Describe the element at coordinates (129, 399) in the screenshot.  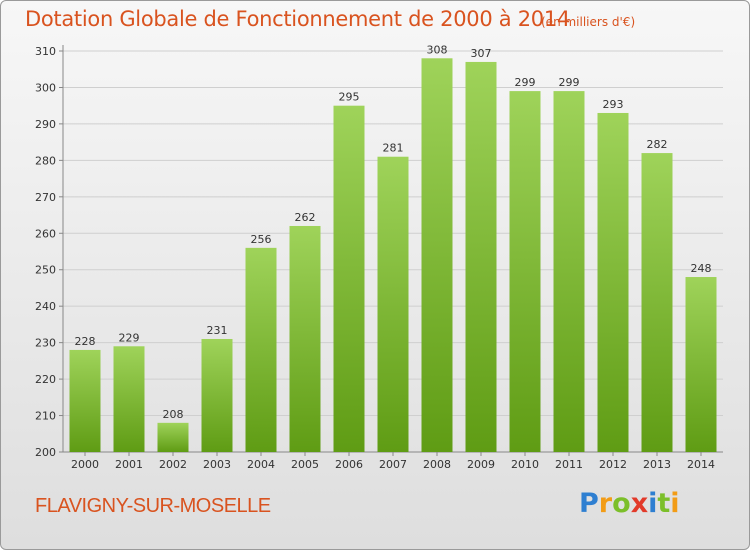
I see `bar-2001` at that location.